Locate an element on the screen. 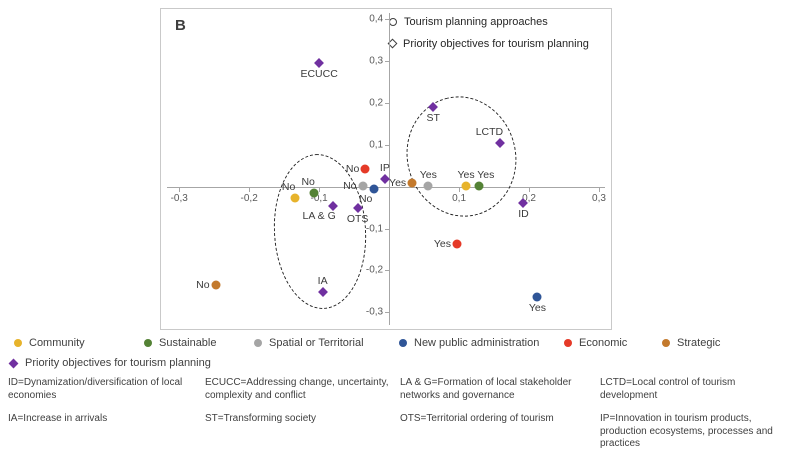 The image size is (800, 451). y-tick-label: 0,4 is located at coordinates (376, 19).